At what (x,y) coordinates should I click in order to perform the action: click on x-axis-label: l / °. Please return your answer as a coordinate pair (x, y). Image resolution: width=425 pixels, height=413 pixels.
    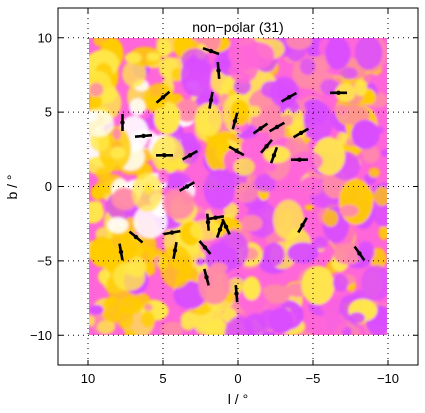
    Looking at the image, I should click on (238, 399).